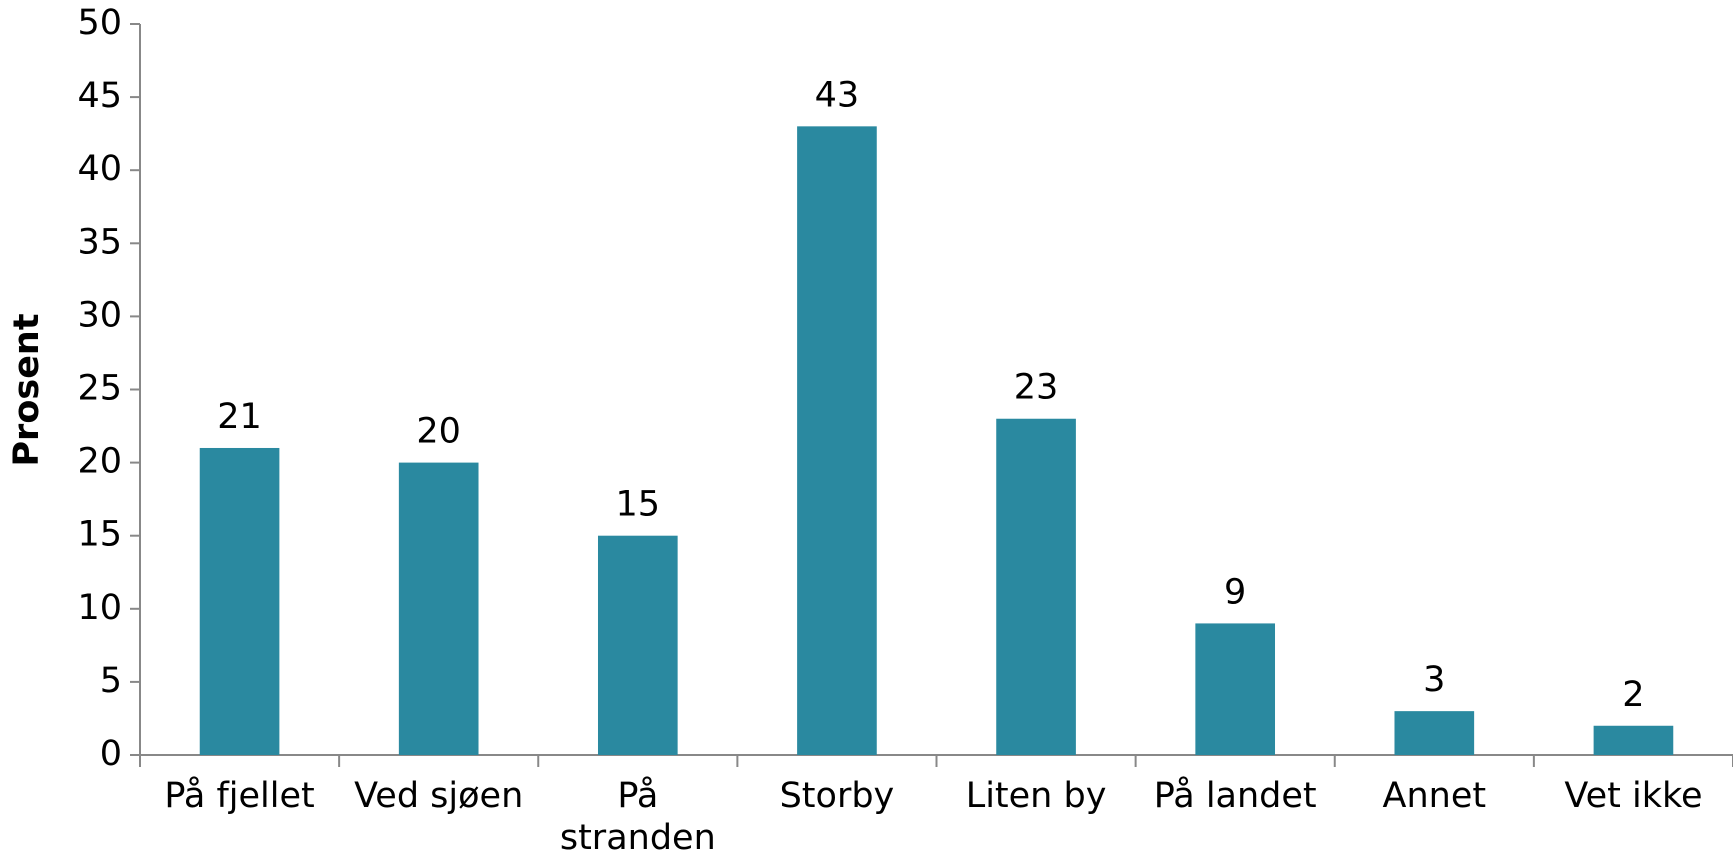 This screenshot has width=1733, height=866. What do you see at coordinates (239, 796) in the screenshot?
I see `x-tick-label: På fjellet` at bounding box center [239, 796].